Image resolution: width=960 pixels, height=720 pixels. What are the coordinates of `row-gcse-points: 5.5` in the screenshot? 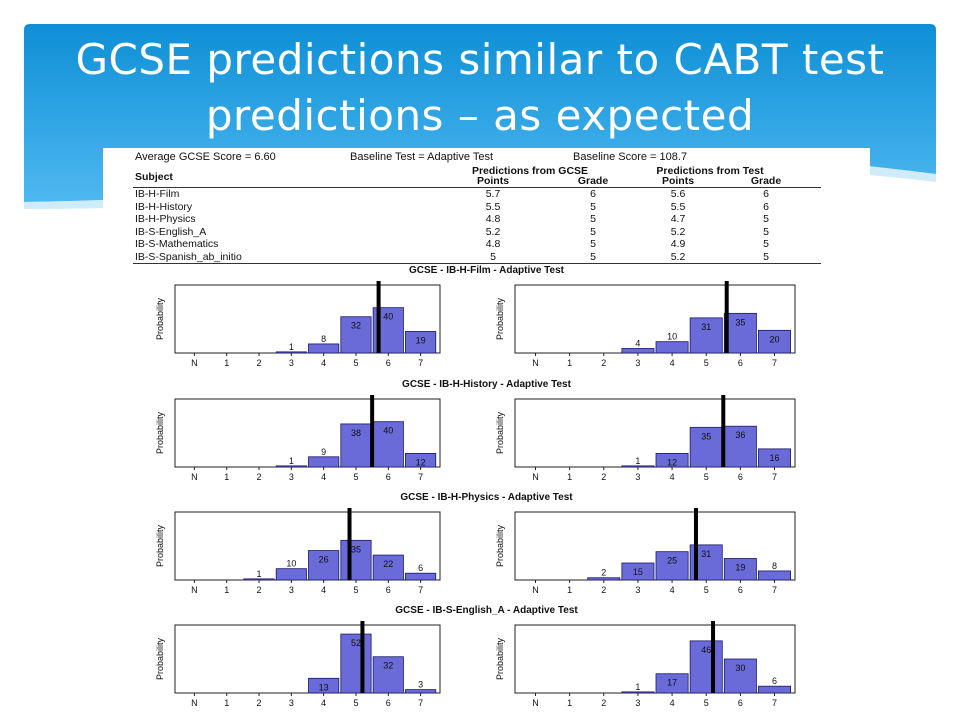 It's located at (493, 206).